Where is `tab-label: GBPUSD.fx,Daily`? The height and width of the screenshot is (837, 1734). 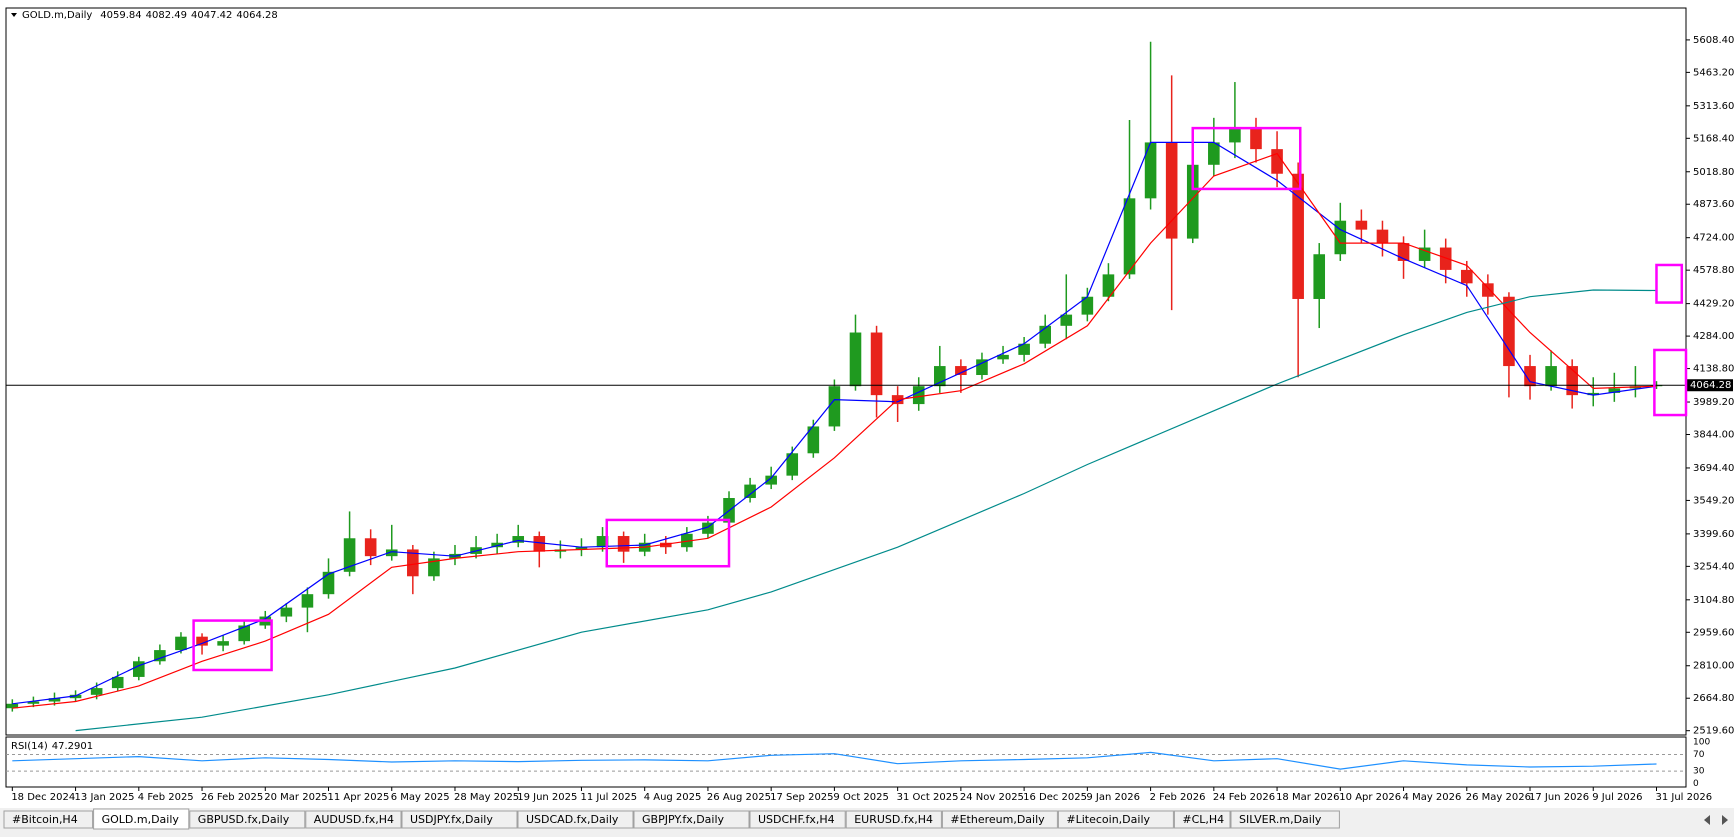
tab-label: GBPUSD.fx,Daily is located at coordinates (244, 819).